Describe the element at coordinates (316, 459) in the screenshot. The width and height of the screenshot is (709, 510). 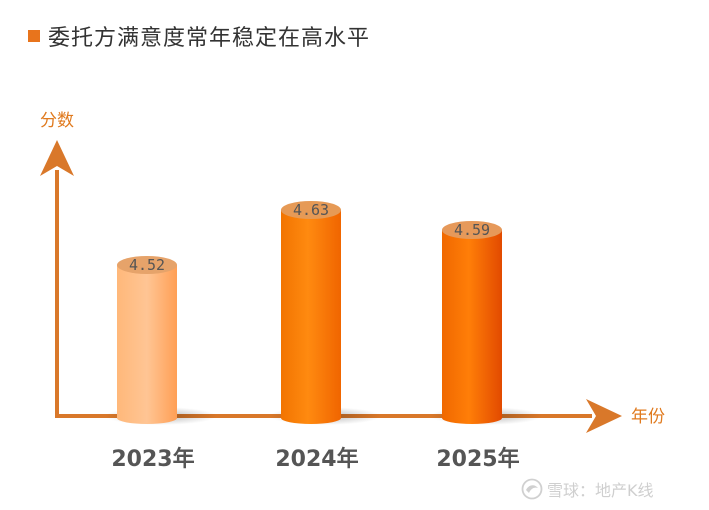
I see `x-tick-label: 2024年` at that location.